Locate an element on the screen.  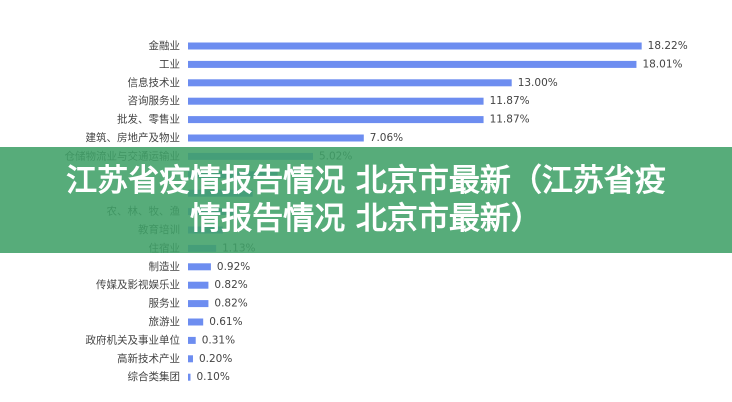
y-tick-label: 批发、零售业 is located at coordinates (148, 119).